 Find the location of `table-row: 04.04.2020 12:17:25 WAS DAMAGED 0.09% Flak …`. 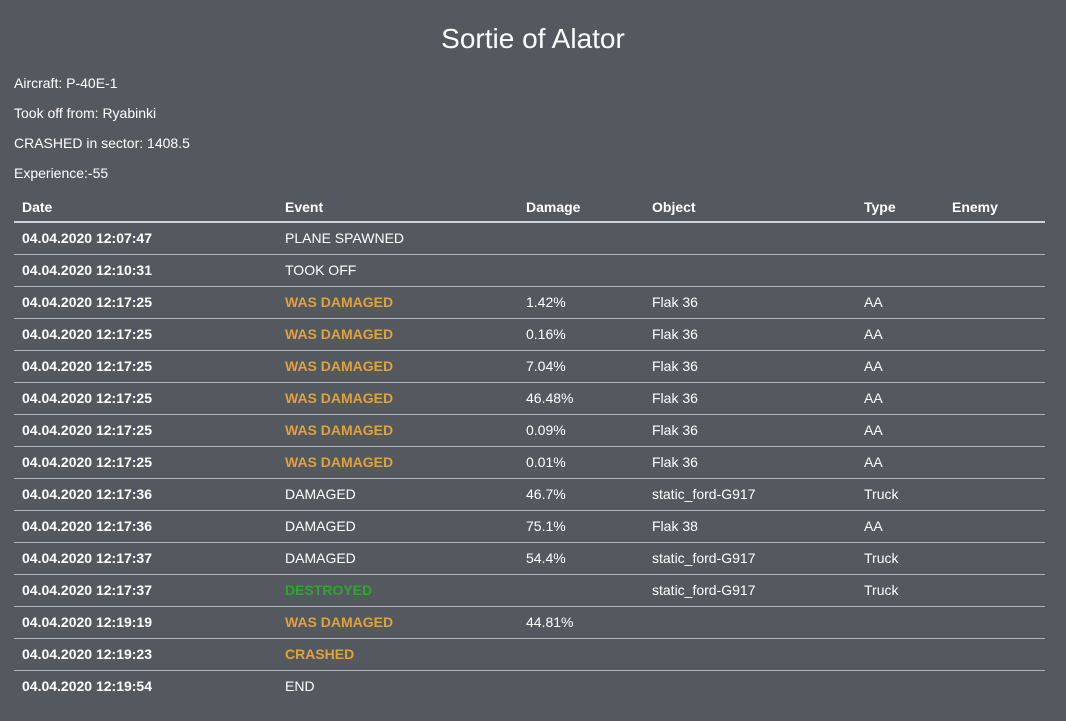

table-row: 04.04.2020 12:17:25 WAS DAMAGED 0.09% Flak … is located at coordinates (529, 430).